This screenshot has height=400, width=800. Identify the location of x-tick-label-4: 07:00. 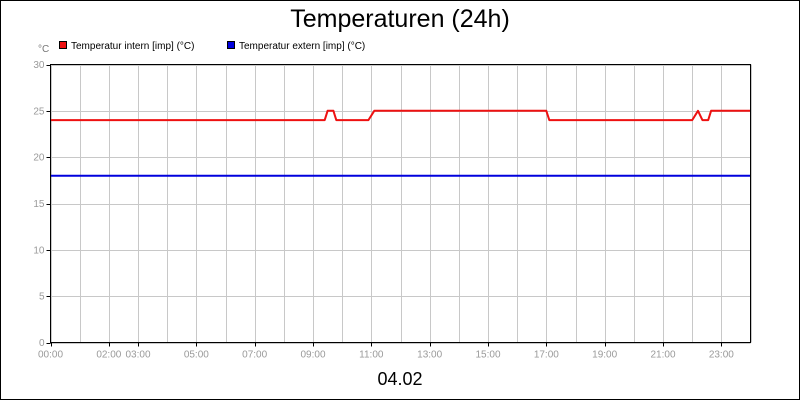
(254, 355).